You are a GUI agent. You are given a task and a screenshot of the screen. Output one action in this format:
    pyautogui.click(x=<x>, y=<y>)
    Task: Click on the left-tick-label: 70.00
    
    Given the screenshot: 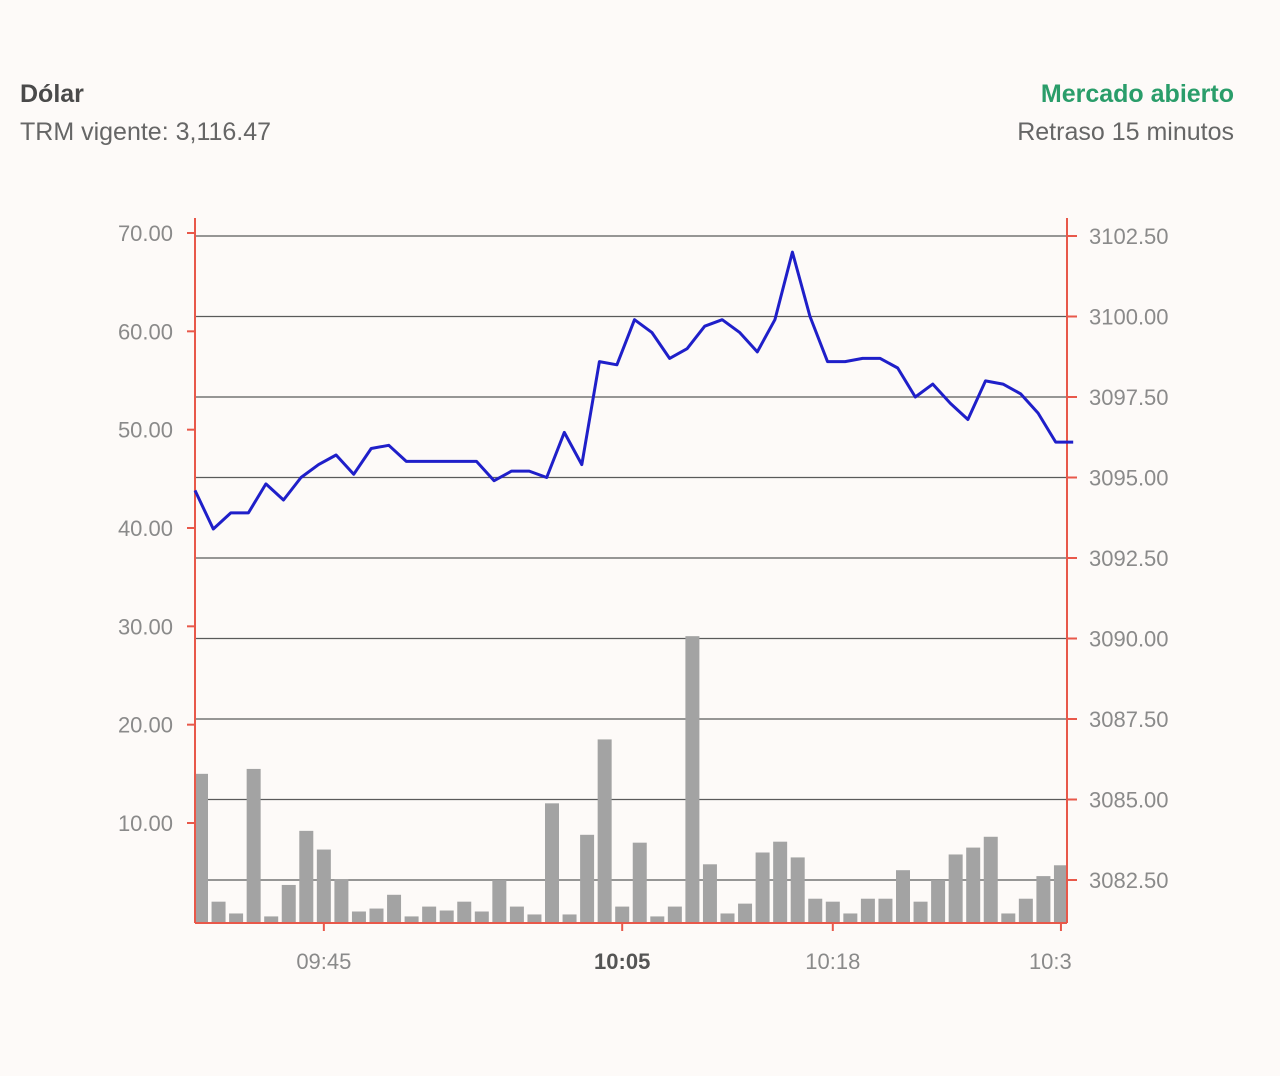 What is the action you would take?
    pyautogui.click(x=145, y=233)
    